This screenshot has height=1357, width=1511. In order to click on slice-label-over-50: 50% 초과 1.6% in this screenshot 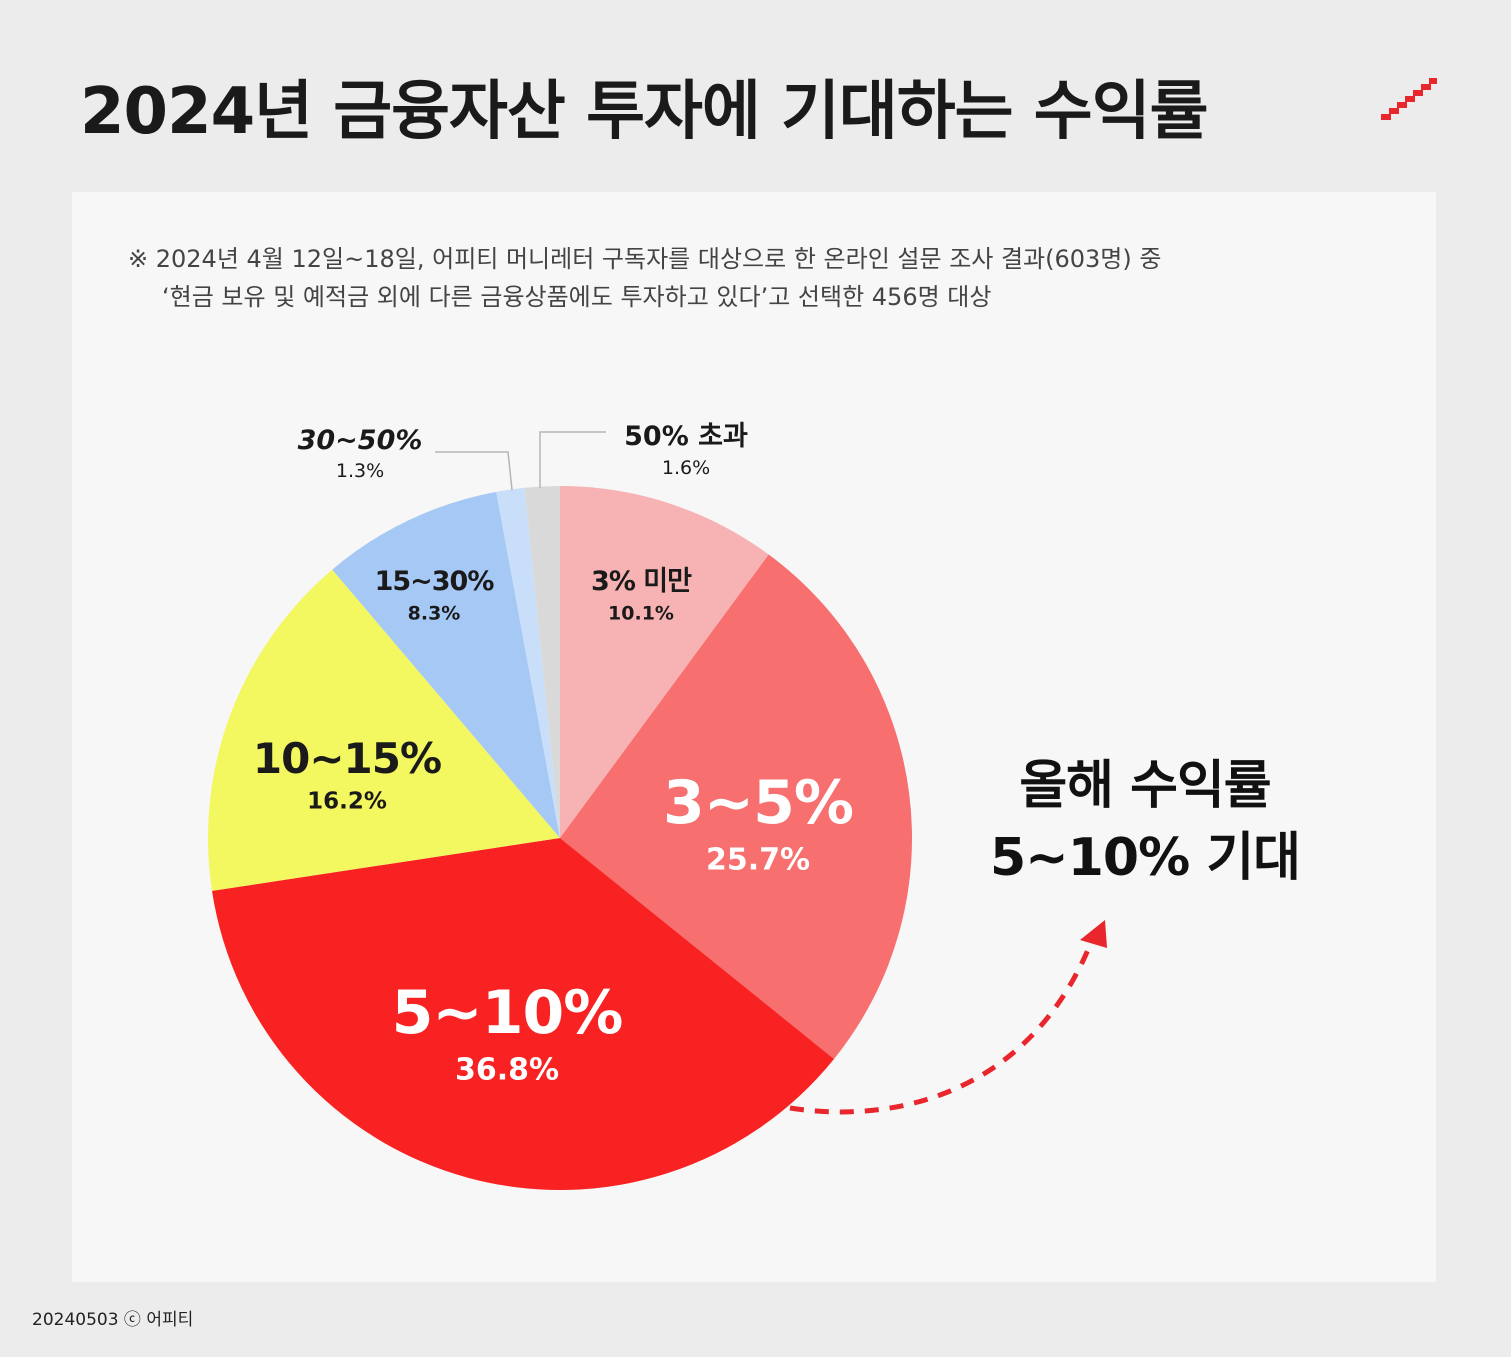, I will do `click(686, 446)`.